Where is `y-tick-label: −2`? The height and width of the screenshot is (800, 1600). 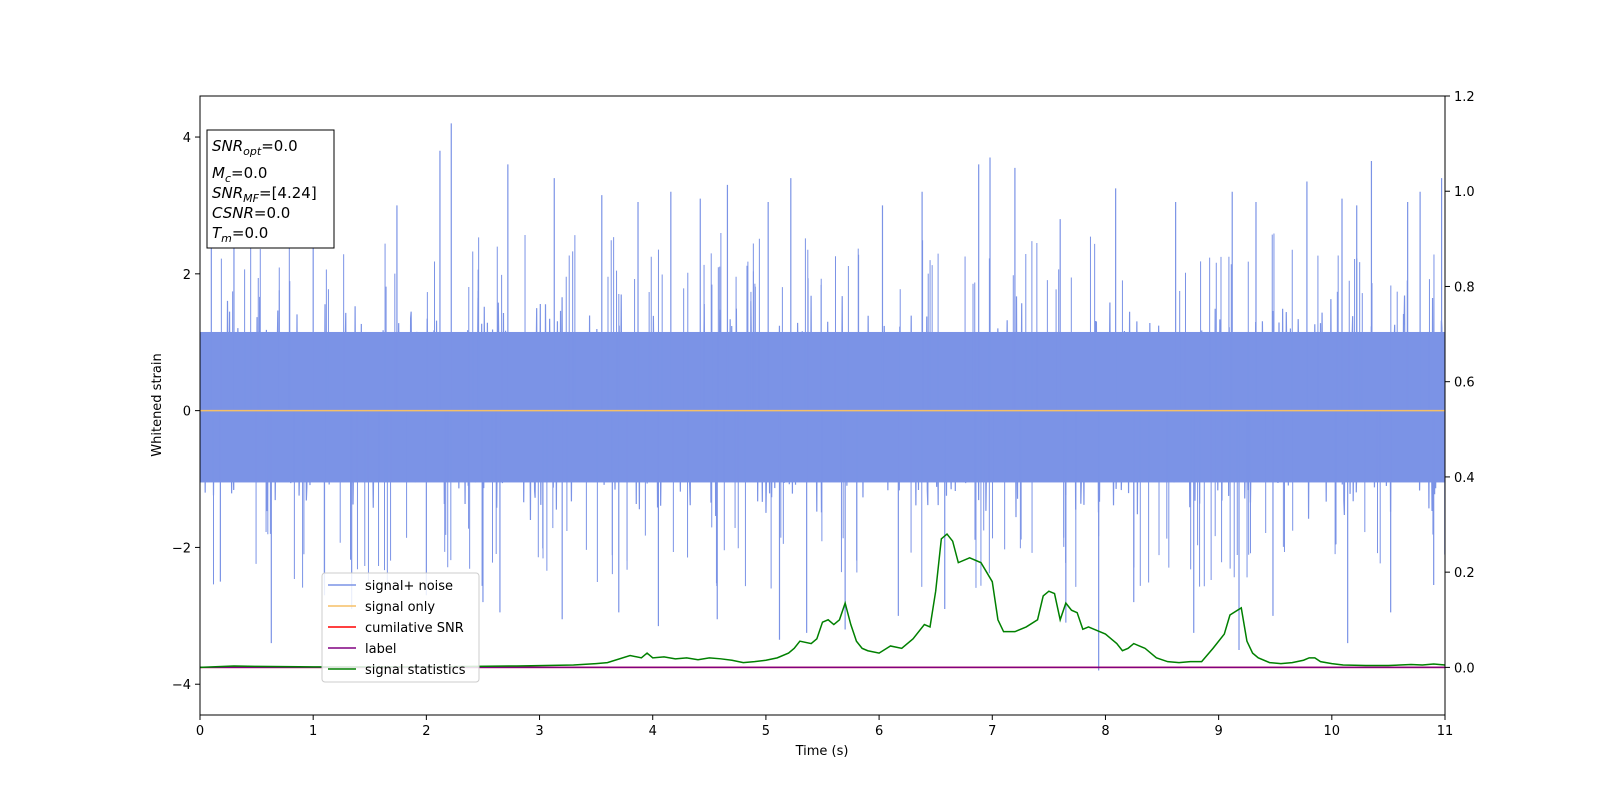 y-tick-label: −2 is located at coordinates (181, 548).